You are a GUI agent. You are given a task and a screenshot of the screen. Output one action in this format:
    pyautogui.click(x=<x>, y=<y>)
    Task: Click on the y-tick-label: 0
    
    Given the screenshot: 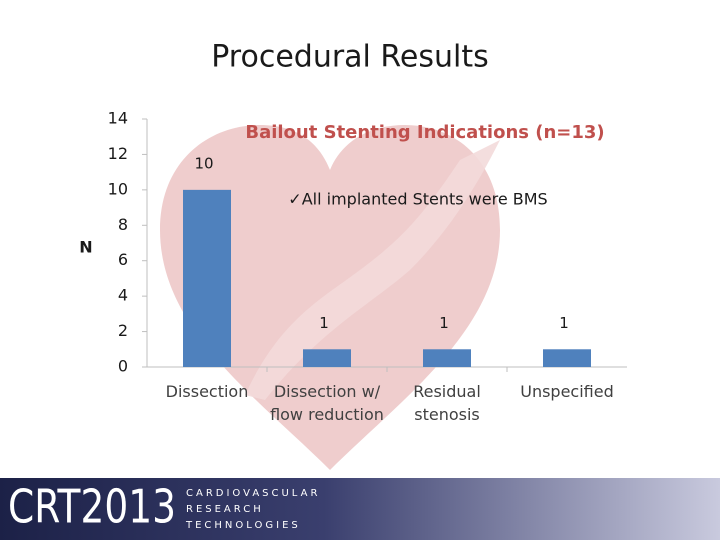 What is the action you would take?
    pyautogui.click(x=123, y=366)
    